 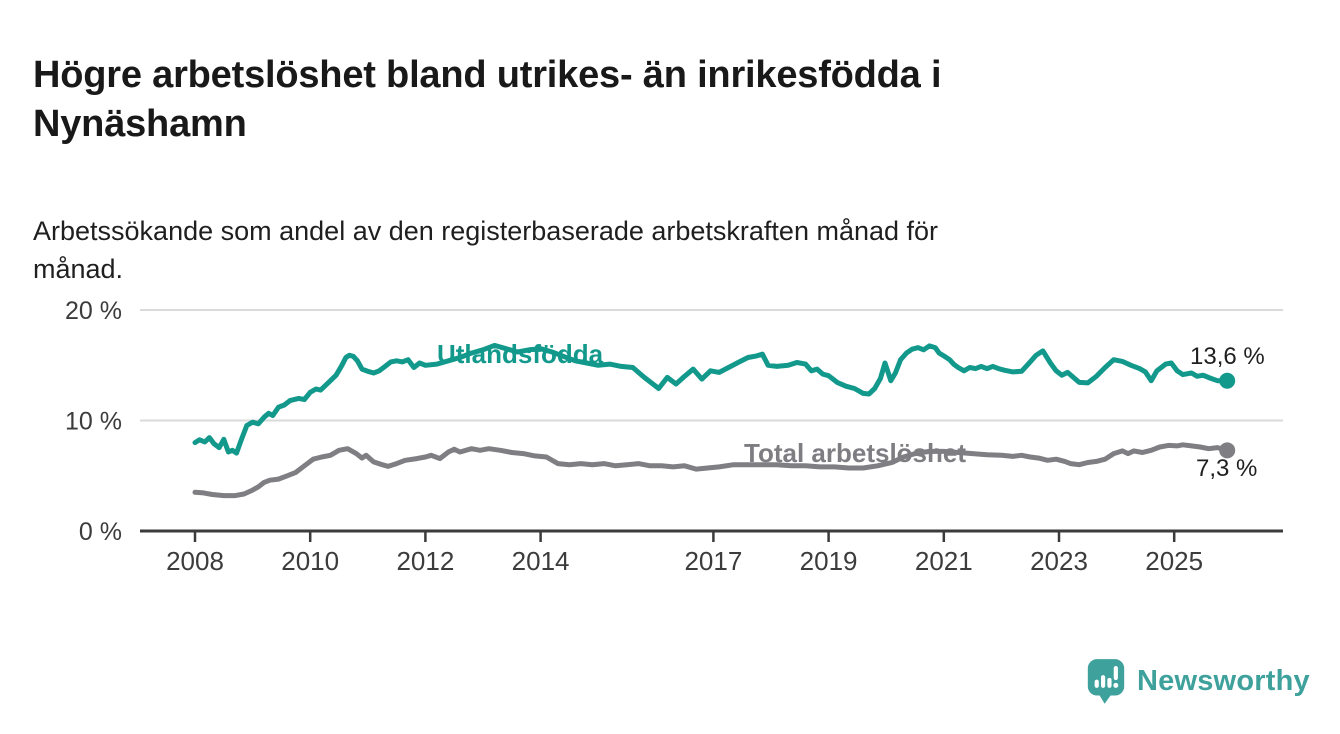 What do you see at coordinates (1223, 680) in the screenshot?
I see `logo-wordmark: Newsworthy` at bounding box center [1223, 680].